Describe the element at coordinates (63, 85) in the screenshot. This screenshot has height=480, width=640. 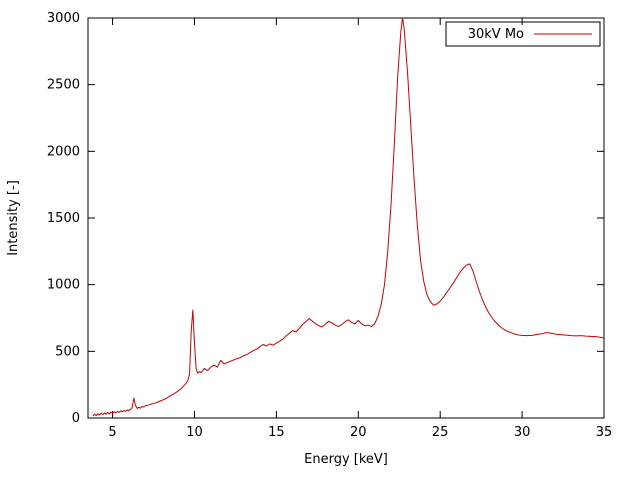
I see `y-tick-label: 2500` at that location.